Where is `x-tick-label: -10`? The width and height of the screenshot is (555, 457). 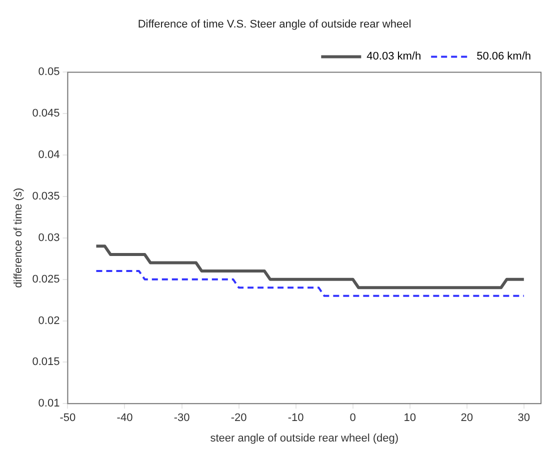 x-tick-label: -10 is located at coordinates (296, 418).